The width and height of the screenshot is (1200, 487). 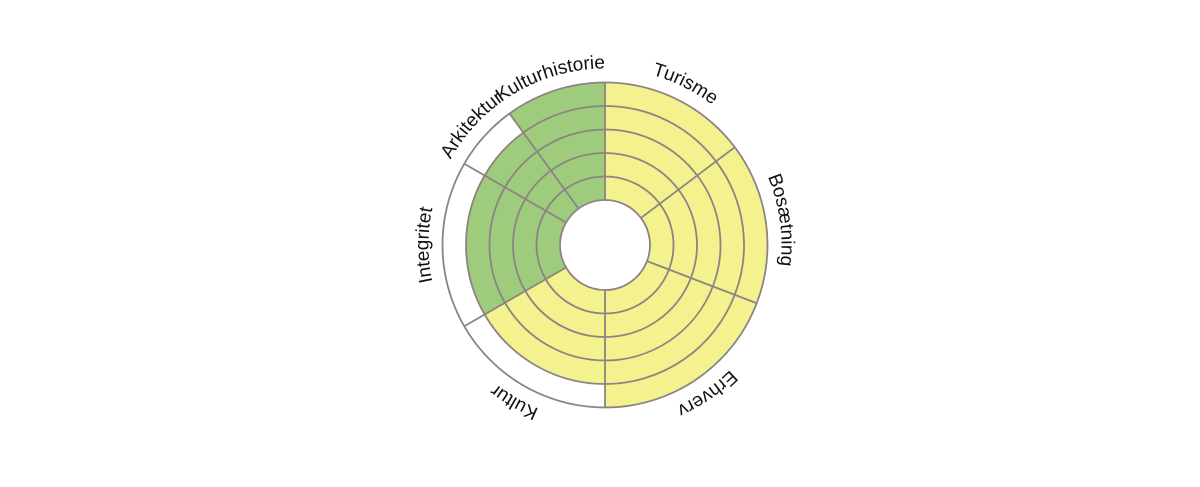 I want to click on label-text: Integritet, so click(x=424, y=244).